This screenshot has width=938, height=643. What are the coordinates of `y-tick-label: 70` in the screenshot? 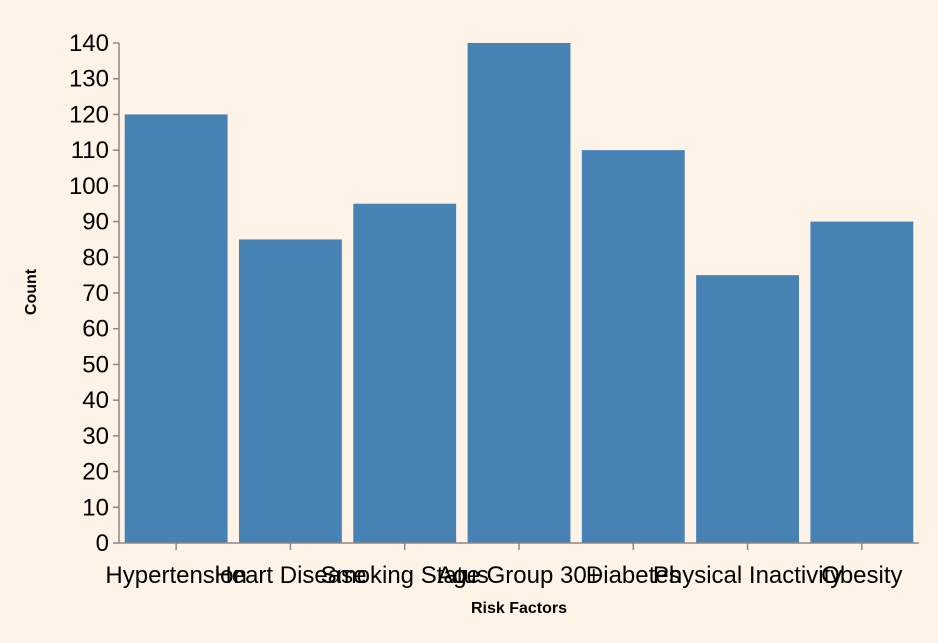 It's located at (95, 293).